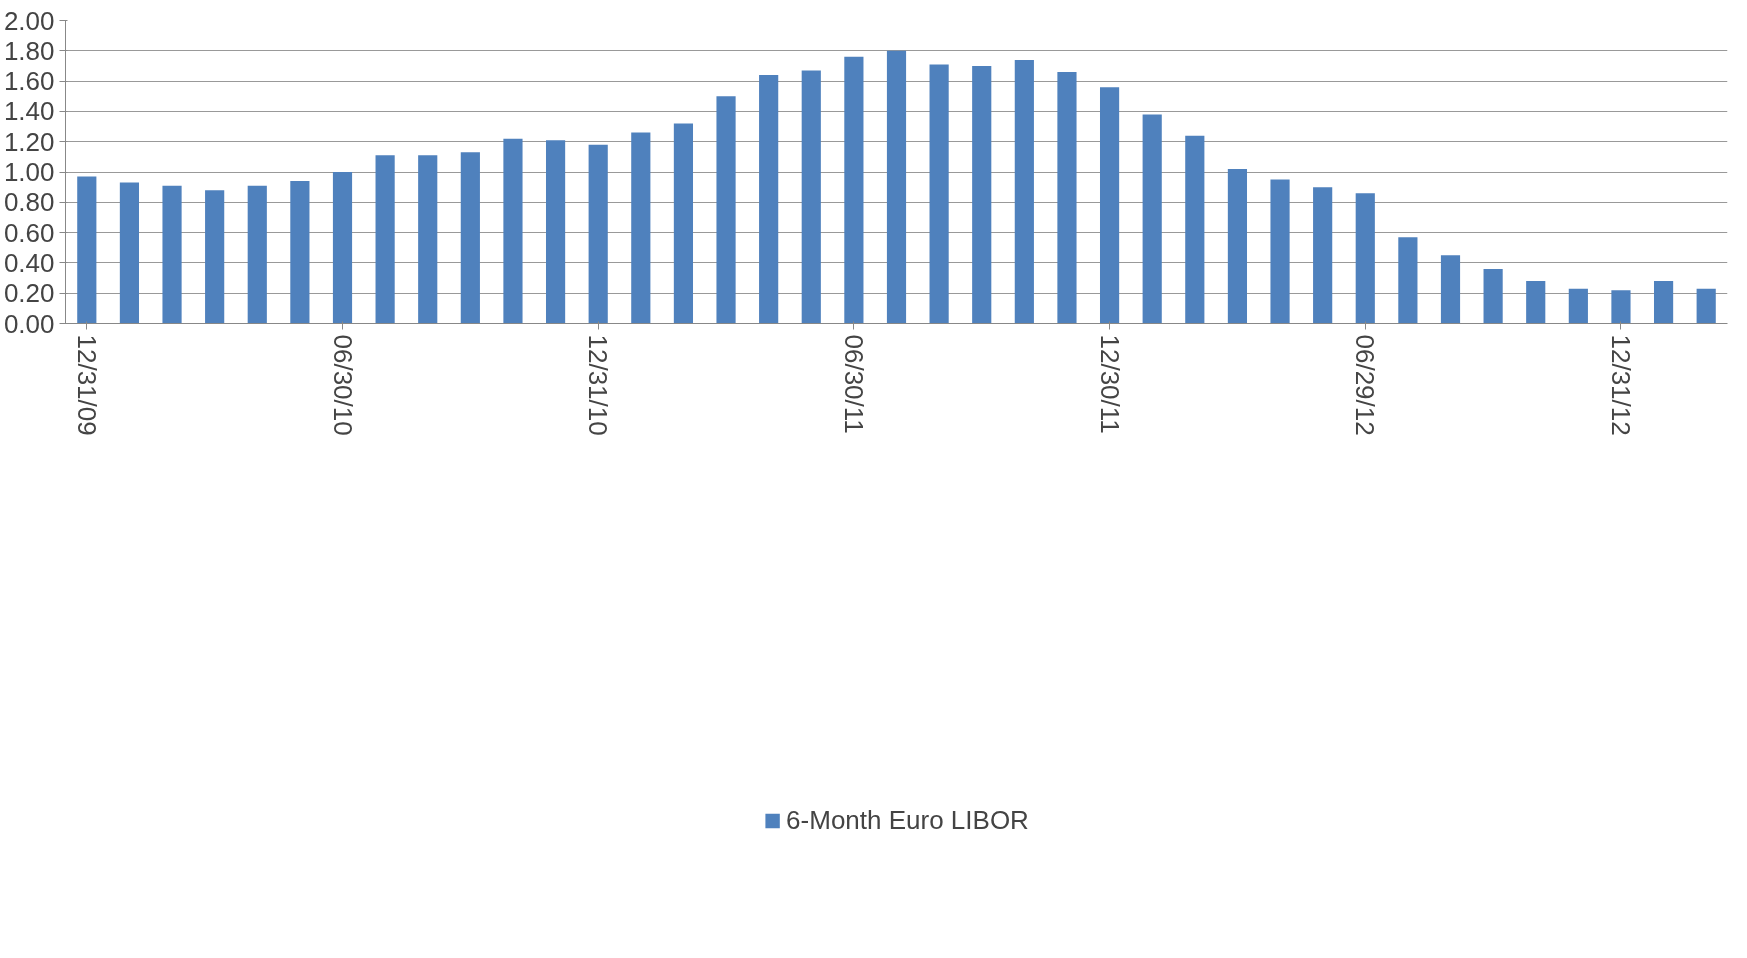 The image size is (1747, 958). I want to click on legend-label: 6-Month Euro LIBOR, so click(907, 820).